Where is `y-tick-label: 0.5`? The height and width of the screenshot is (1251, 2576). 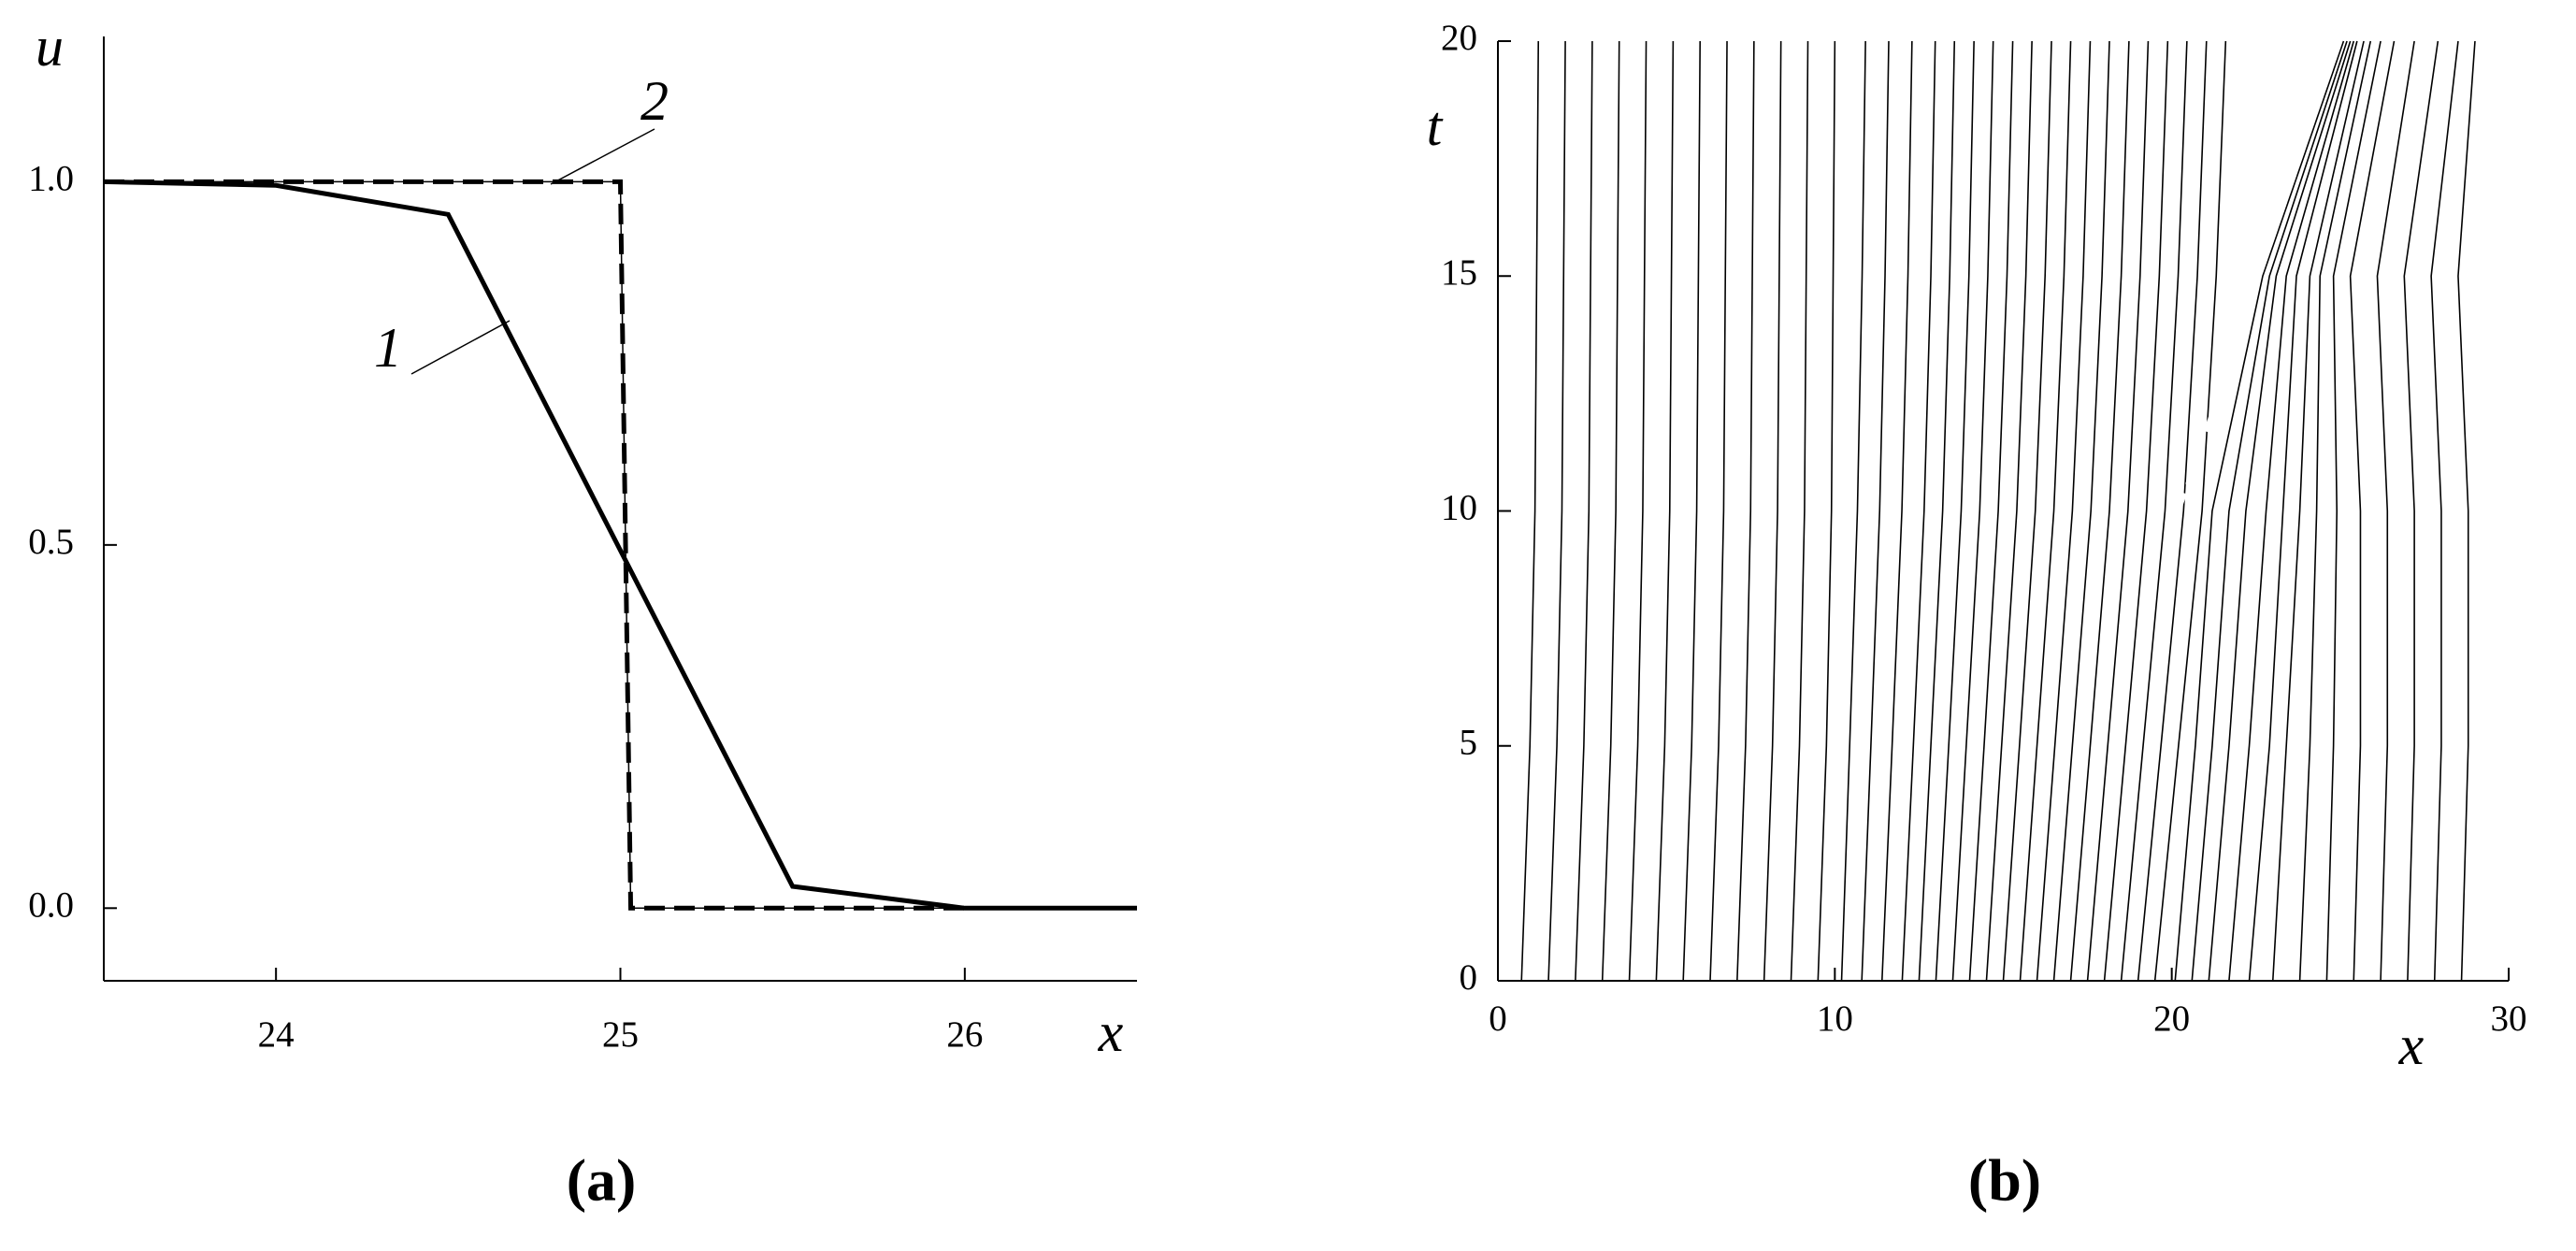
y-tick-label: 0.5 is located at coordinates (51, 542).